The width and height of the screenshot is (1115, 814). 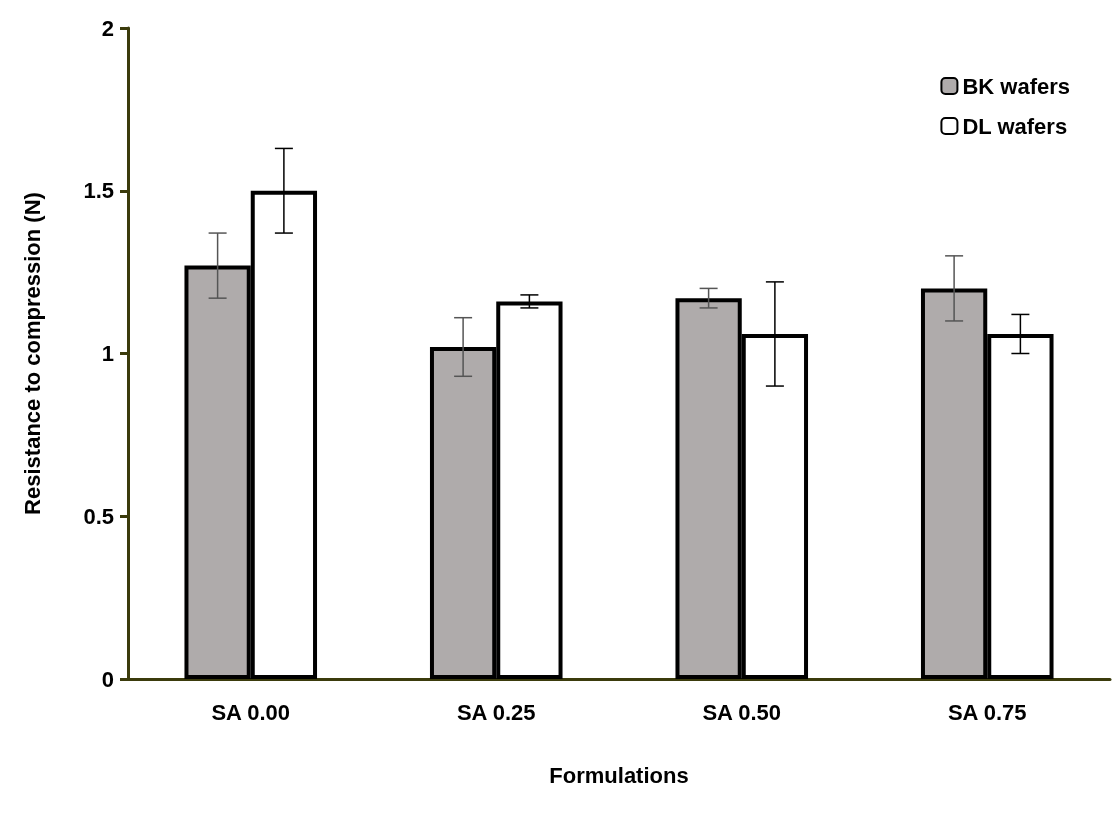 What do you see at coordinates (619, 775) in the screenshot?
I see `x-axis-title: Formulations` at bounding box center [619, 775].